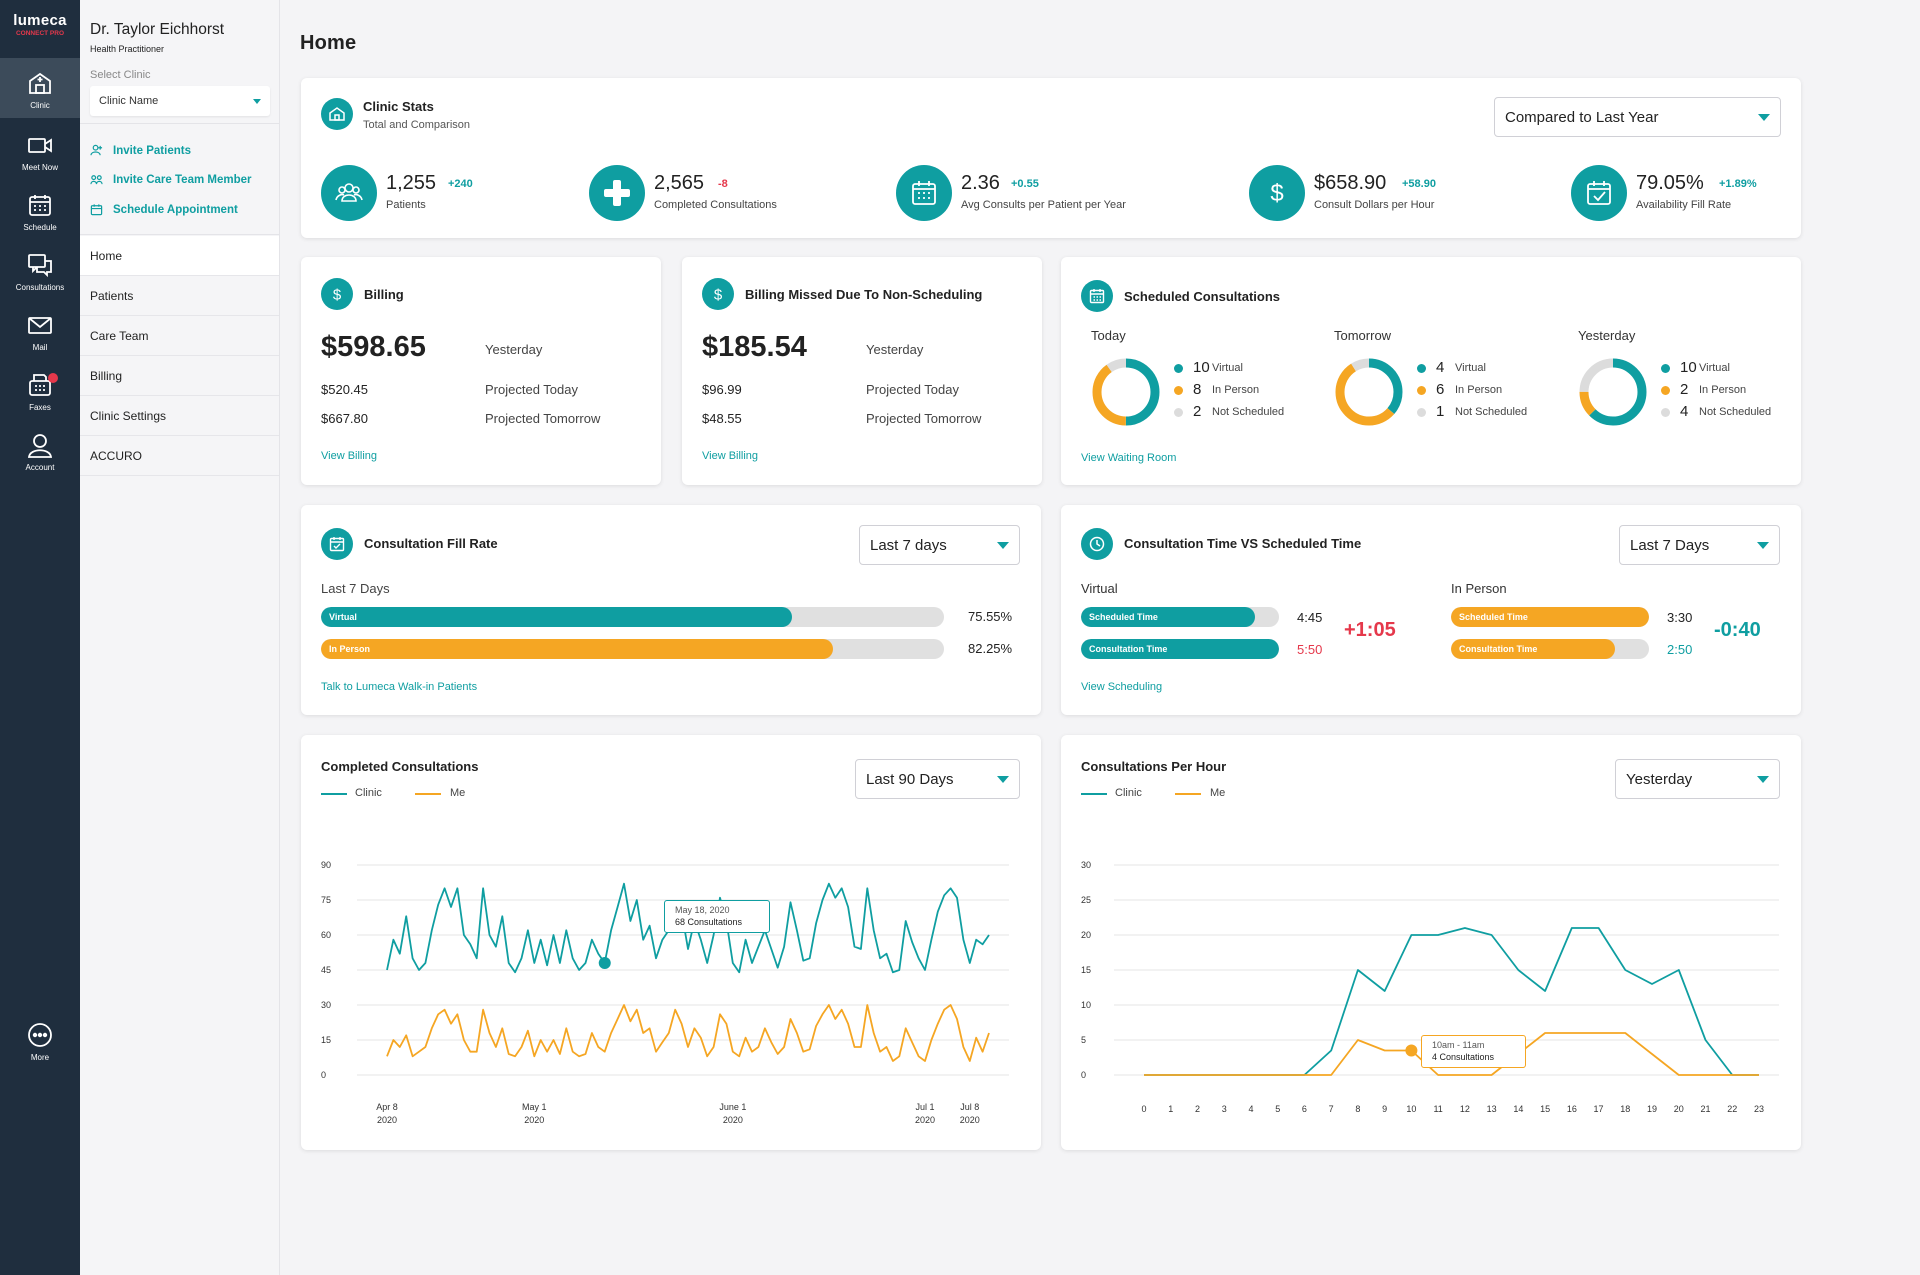  What do you see at coordinates (543, 418) in the screenshot?
I see `billing-row-label: Projected Tomorrow` at bounding box center [543, 418].